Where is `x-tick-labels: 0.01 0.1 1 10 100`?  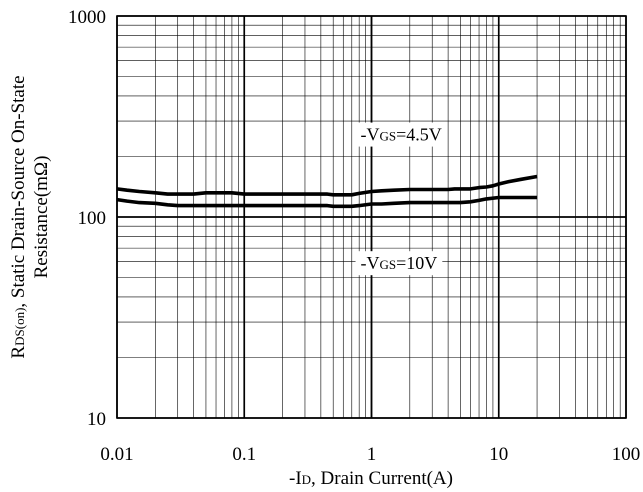
x-tick-labels: 0.01 0.1 1 10 100 is located at coordinates (370, 454).